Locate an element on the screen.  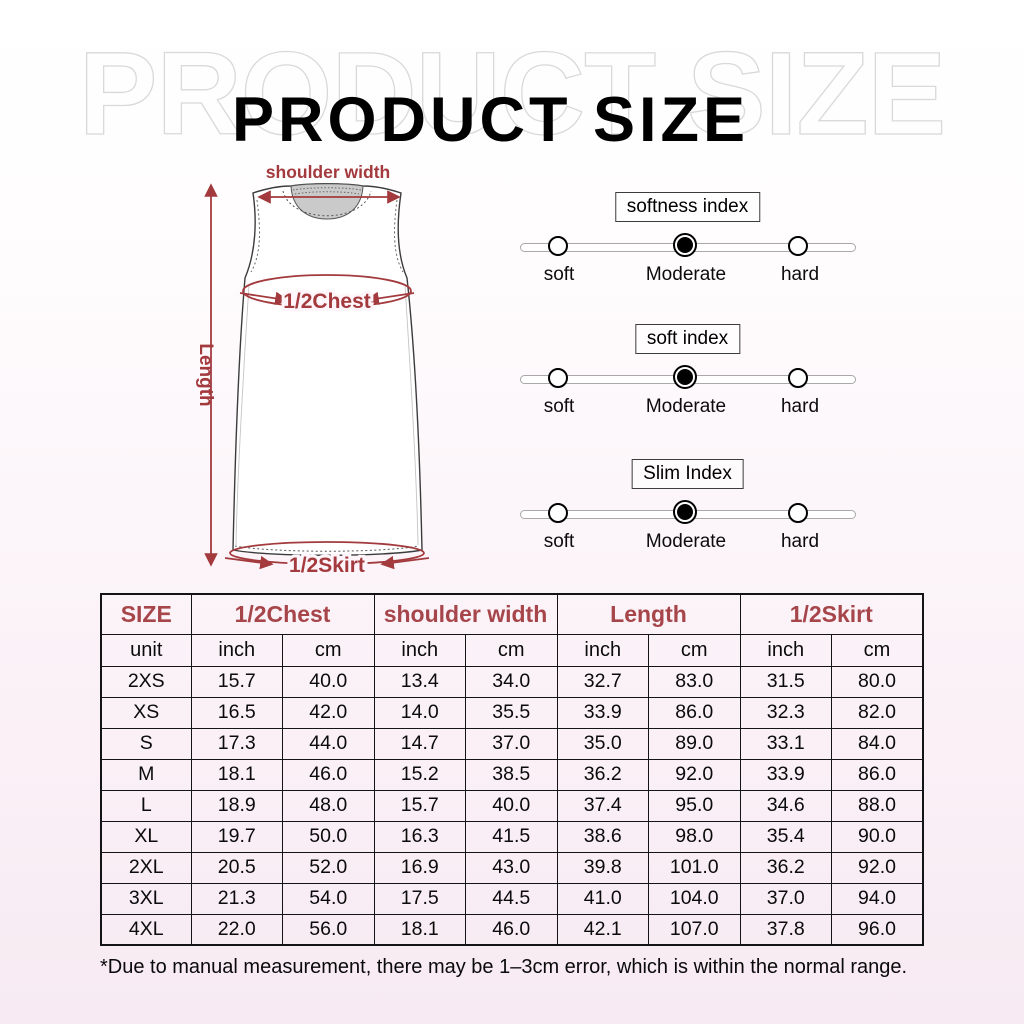
size-label-cell: 2XL is located at coordinates (146, 867).